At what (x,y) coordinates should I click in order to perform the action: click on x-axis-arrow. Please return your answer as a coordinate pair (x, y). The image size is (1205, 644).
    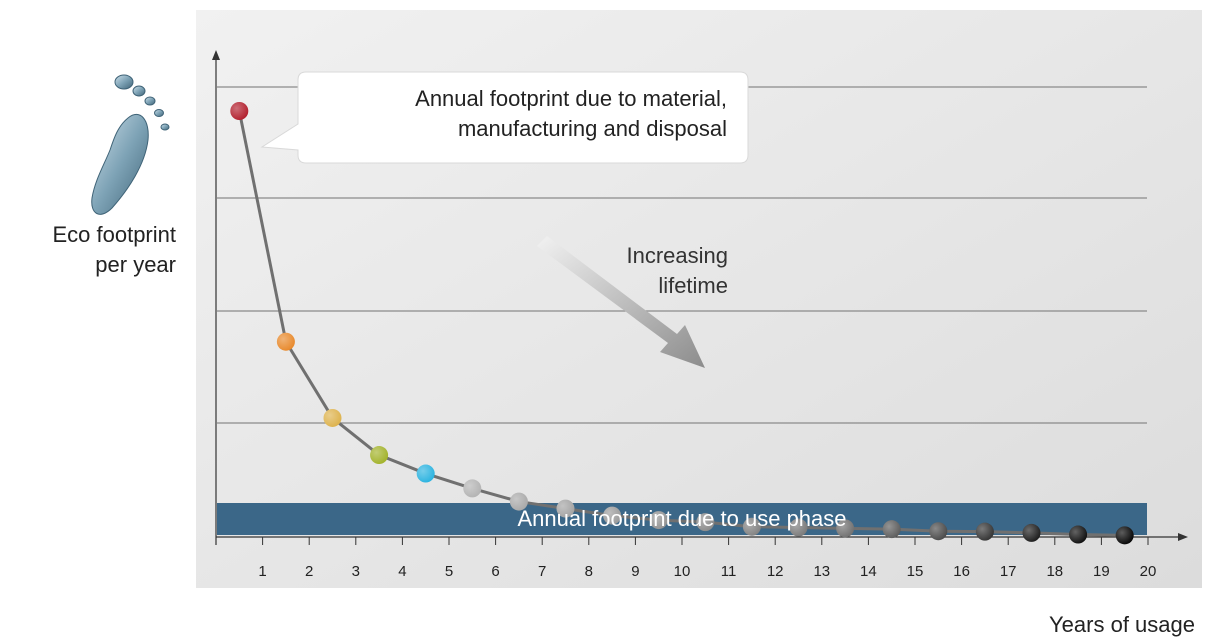
    Looking at the image, I should click on (1183, 537).